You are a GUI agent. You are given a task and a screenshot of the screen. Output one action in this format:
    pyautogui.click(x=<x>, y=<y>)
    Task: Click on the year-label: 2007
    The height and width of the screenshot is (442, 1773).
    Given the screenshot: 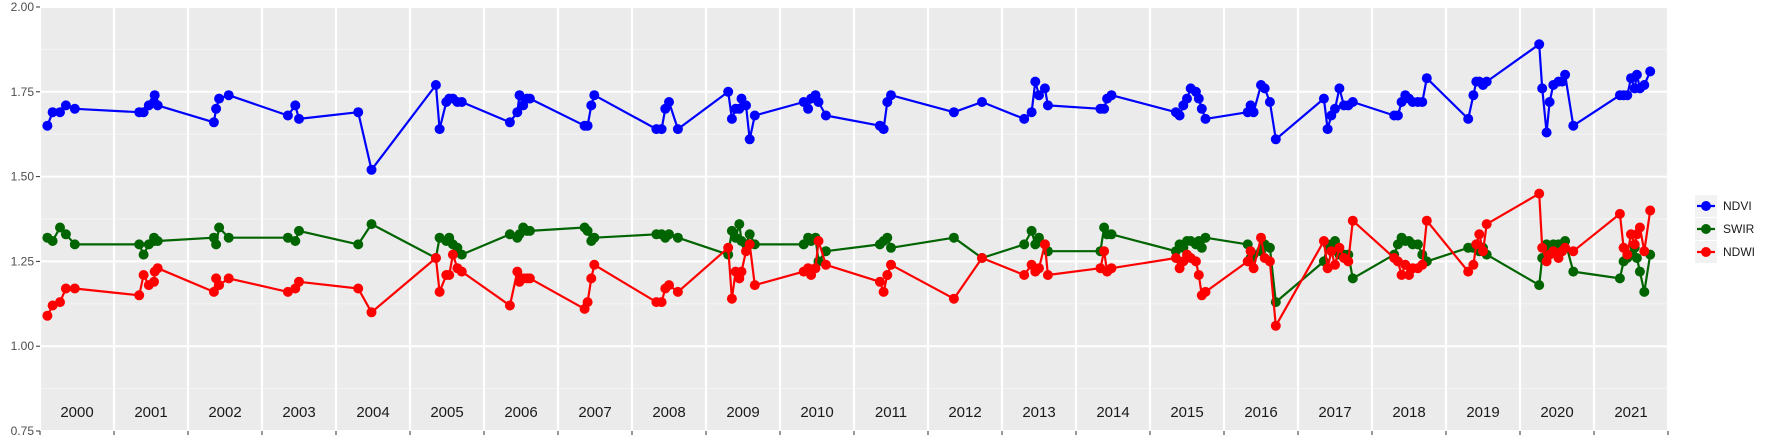 What is the action you would take?
    pyautogui.click(x=594, y=412)
    